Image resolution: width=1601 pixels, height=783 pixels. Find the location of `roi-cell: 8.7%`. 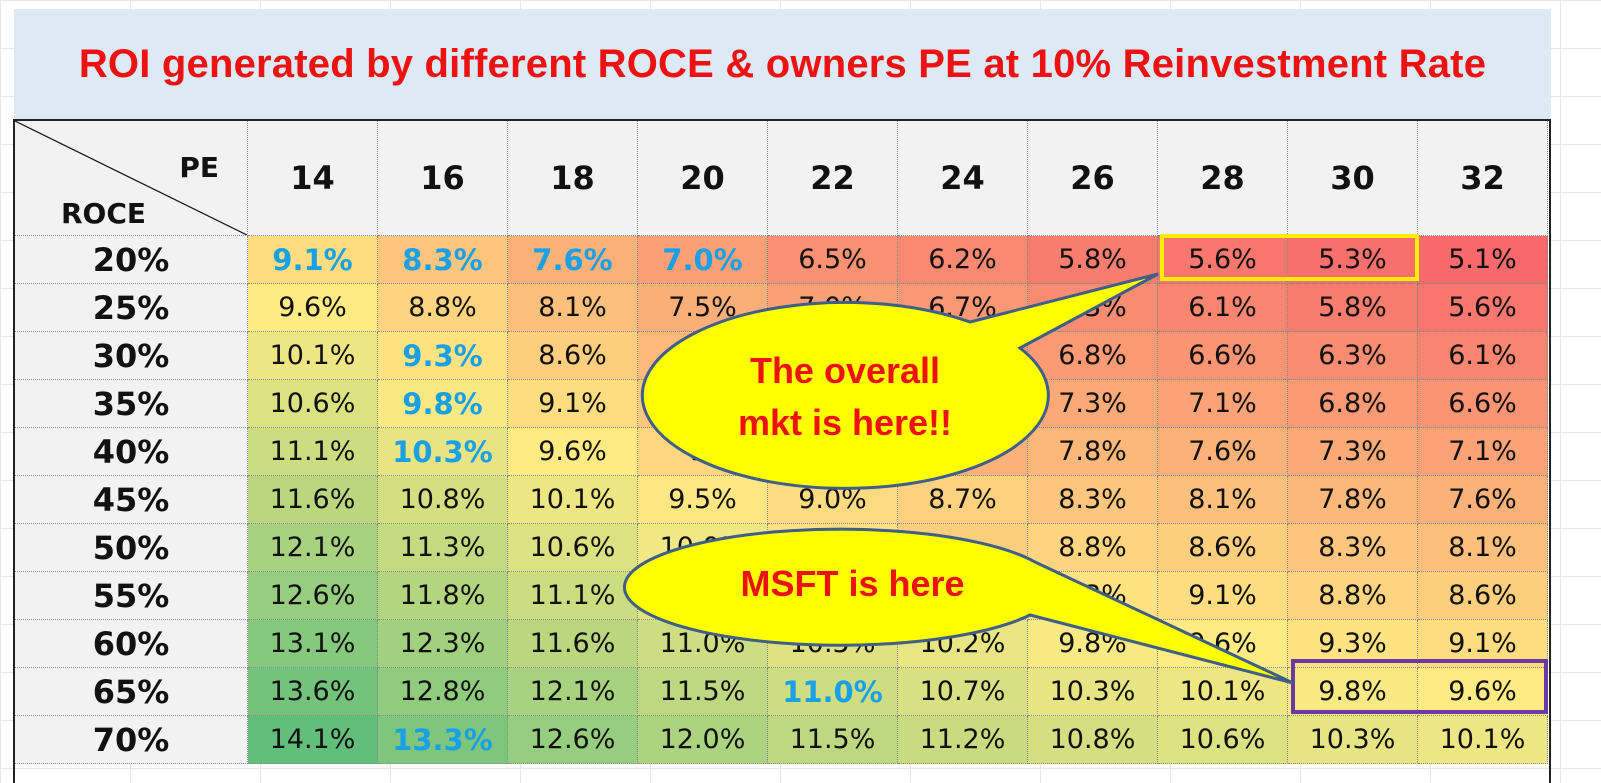

roi-cell: 8.7% is located at coordinates (962, 499).